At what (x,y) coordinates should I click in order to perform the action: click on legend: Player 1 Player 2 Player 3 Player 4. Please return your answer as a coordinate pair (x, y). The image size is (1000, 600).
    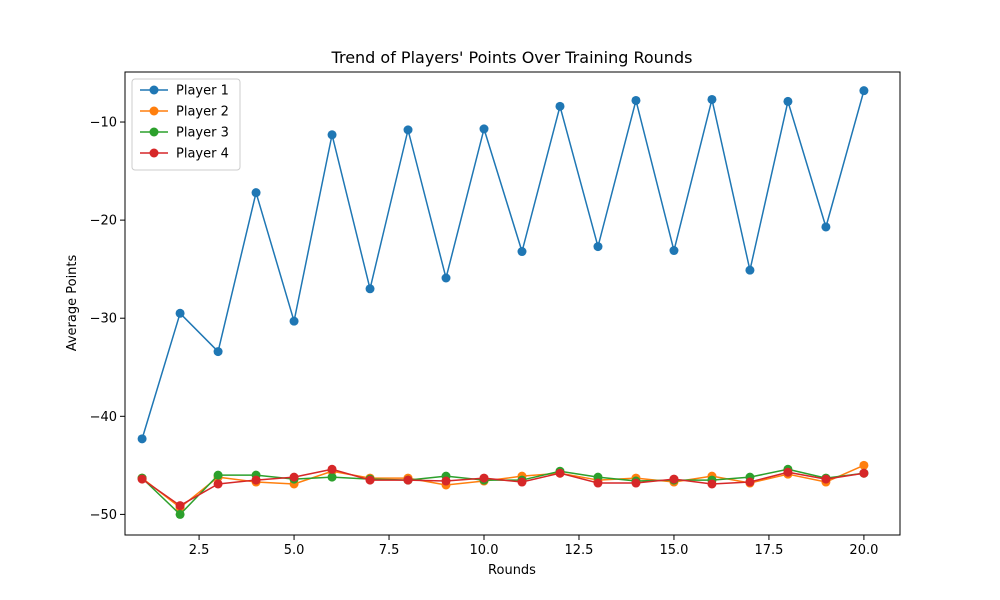
    Looking at the image, I should click on (186, 124).